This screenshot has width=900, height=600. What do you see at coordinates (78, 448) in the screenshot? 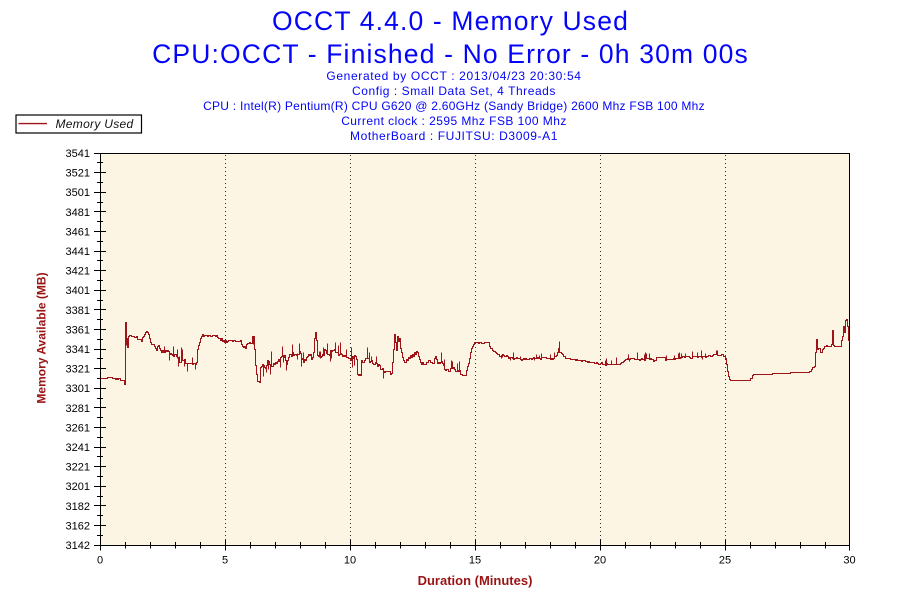
I see `svg-text: 3241` at bounding box center [78, 448].